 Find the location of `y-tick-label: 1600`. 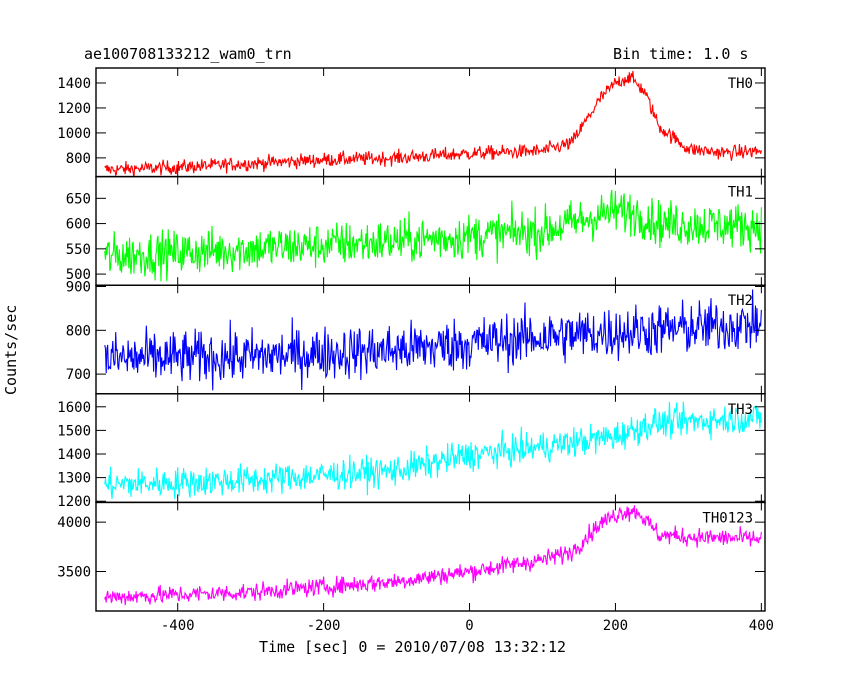

y-tick-label: 1600 is located at coordinates (74, 408).